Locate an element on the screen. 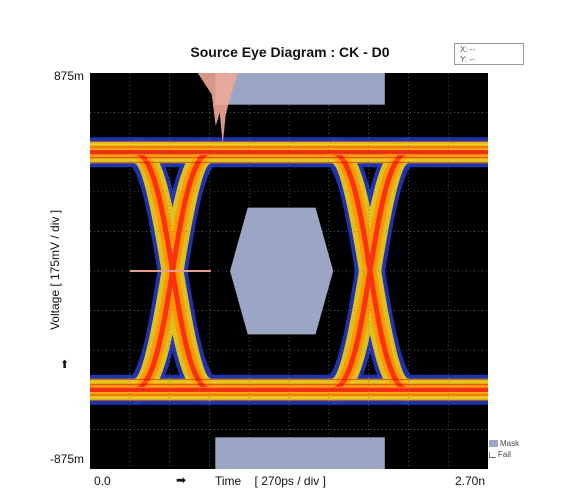 This screenshot has height=502, width=564. legend-label-fail: Fail is located at coordinates (504, 454).